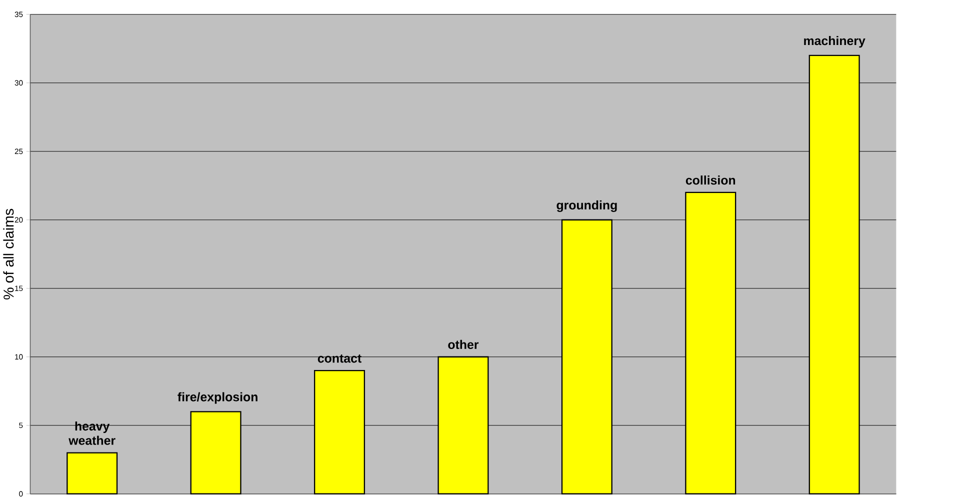  I want to click on x-tick-label: fire/explosion, so click(218, 398).